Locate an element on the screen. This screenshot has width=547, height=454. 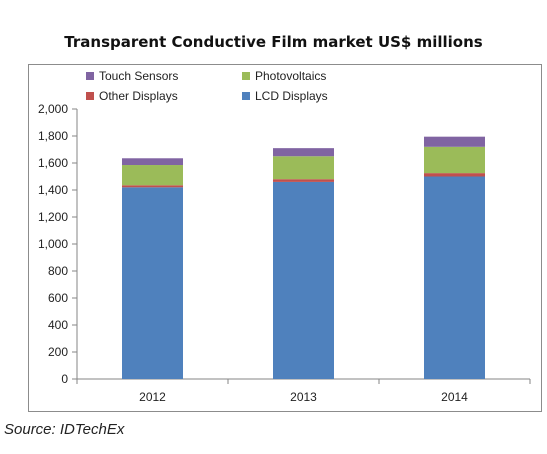
legend-label: LCD Displays is located at coordinates (291, 96).